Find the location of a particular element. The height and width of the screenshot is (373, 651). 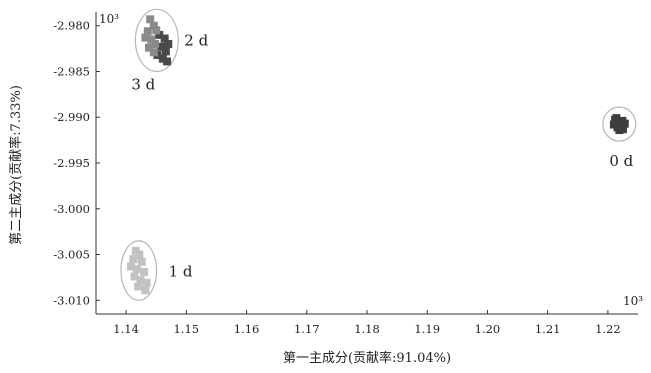

cluster-label: 3 d is located at coordinates (143, 84).